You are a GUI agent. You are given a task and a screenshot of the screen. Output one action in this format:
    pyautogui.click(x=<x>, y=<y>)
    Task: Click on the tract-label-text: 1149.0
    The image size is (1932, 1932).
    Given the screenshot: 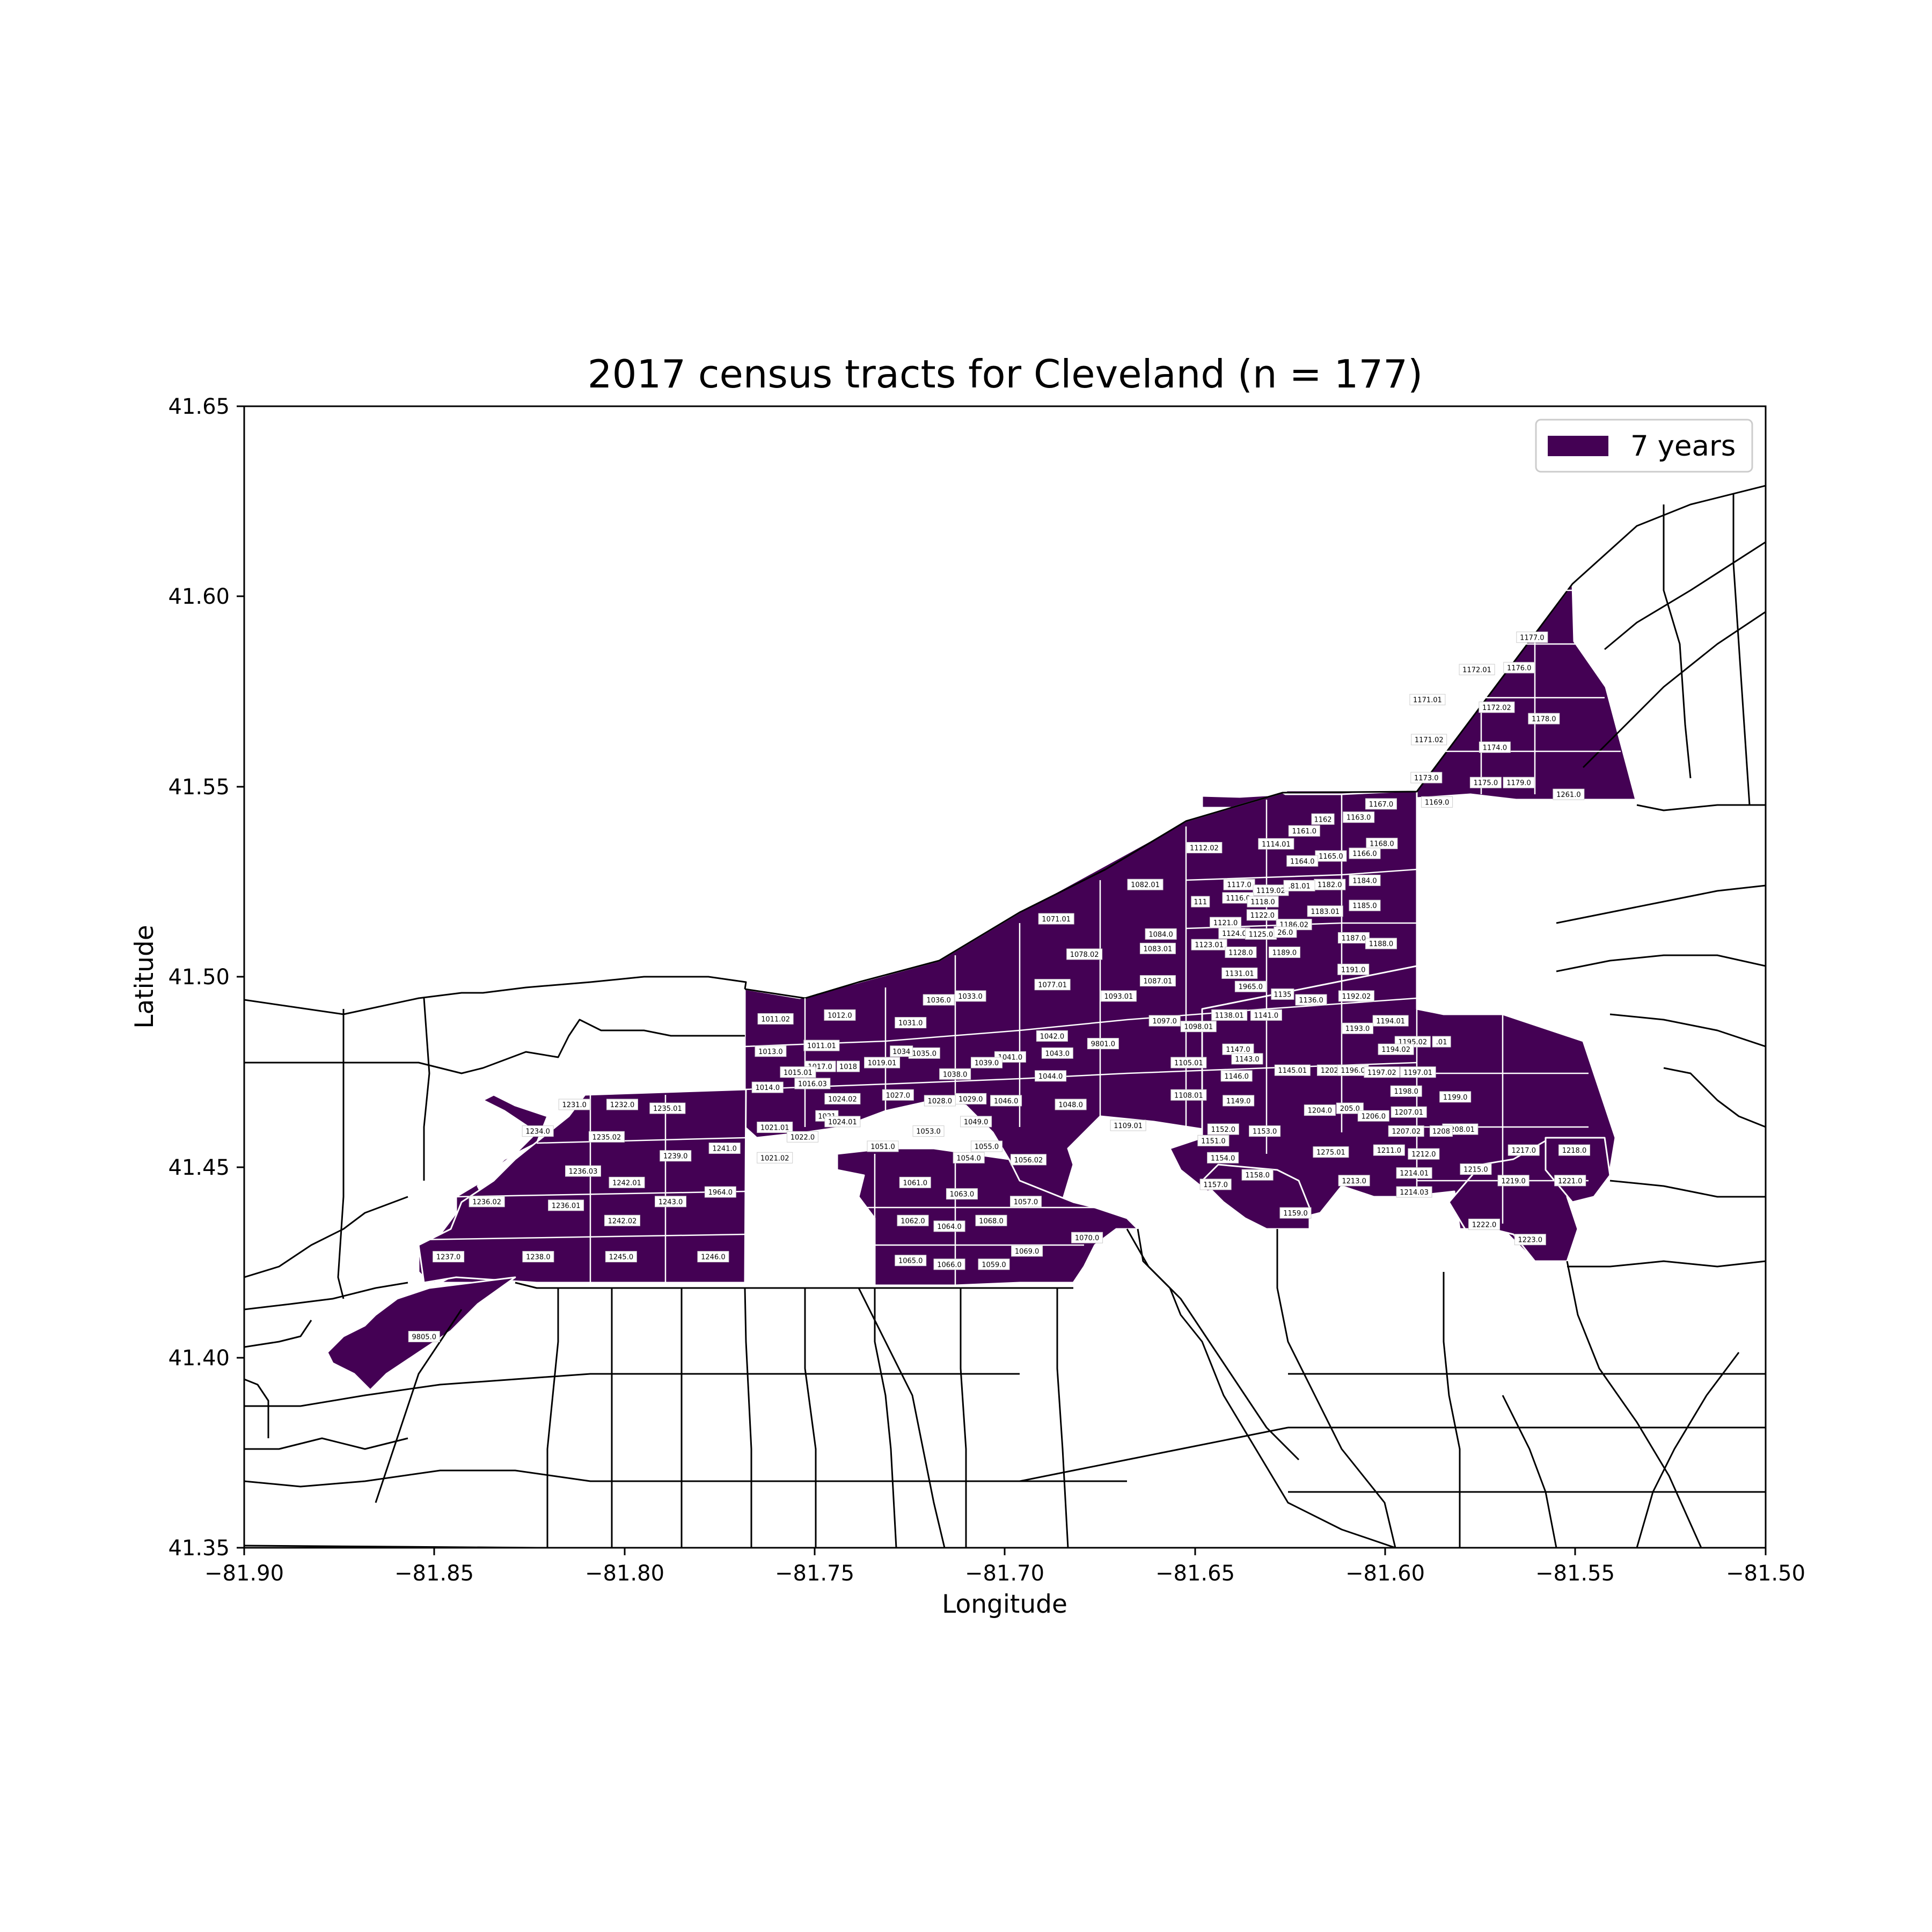 What is the action you would take?
    pyautogui.click(x=1238, y=1101)
    